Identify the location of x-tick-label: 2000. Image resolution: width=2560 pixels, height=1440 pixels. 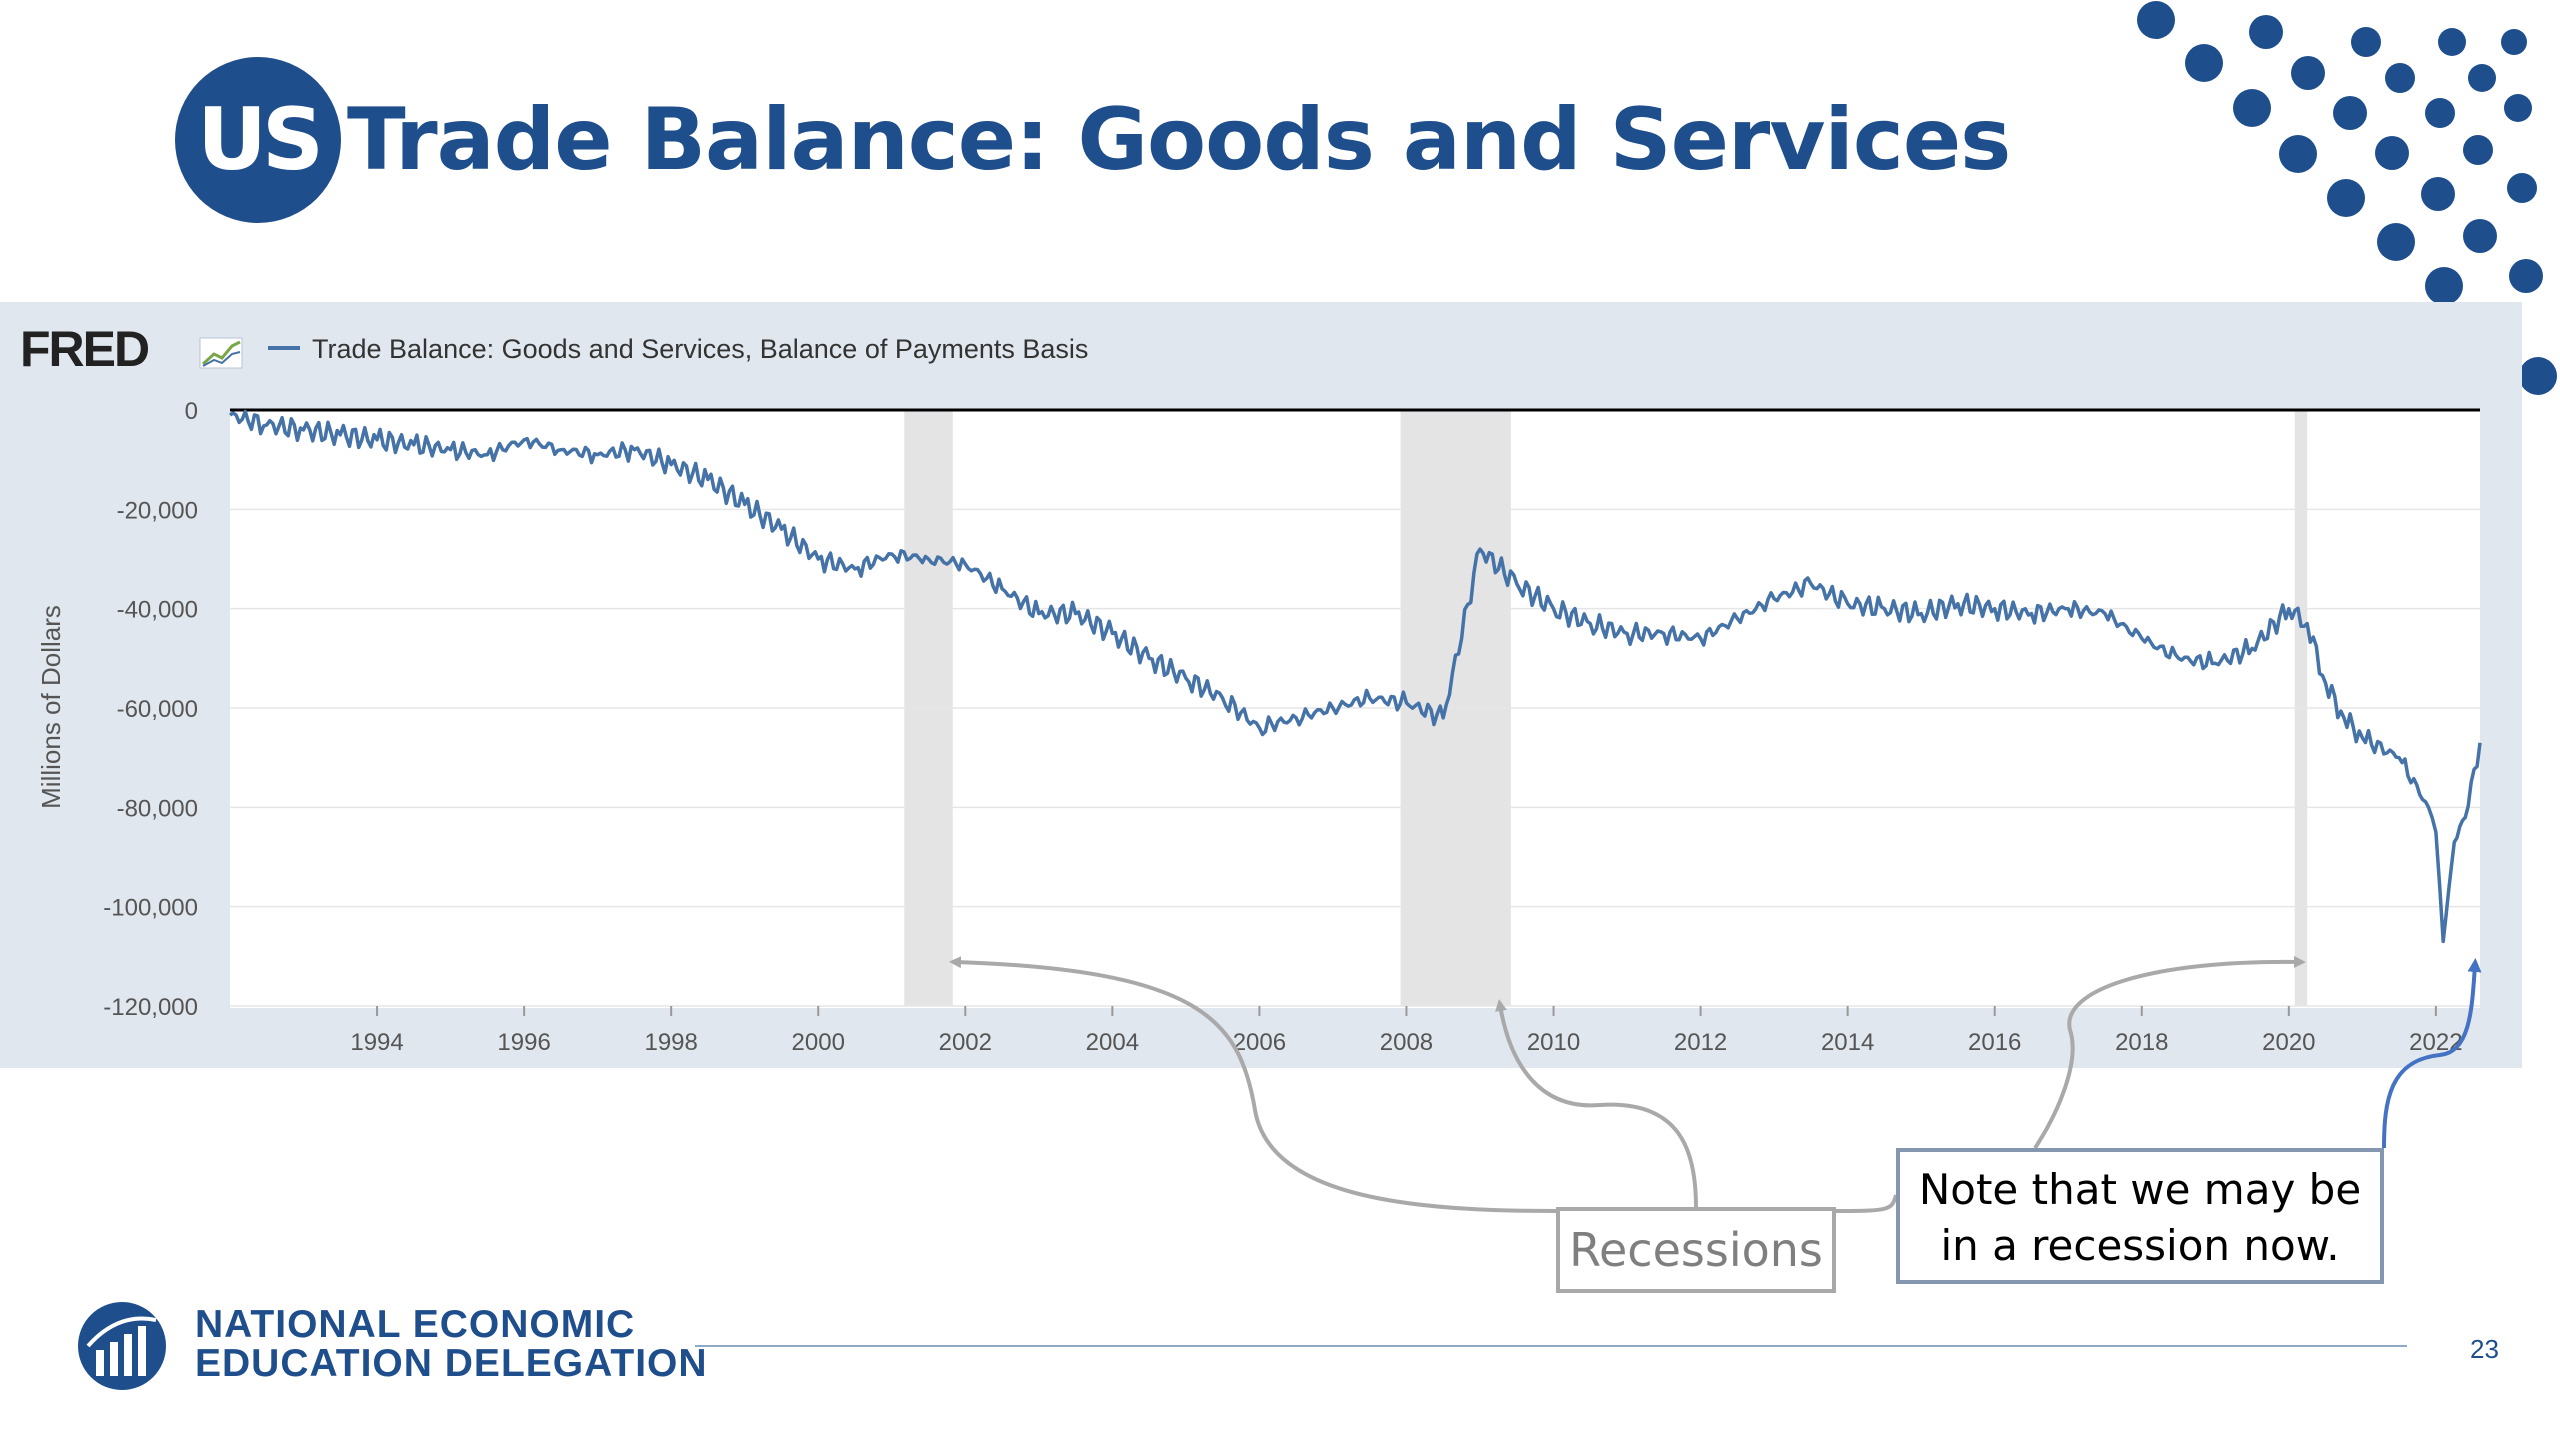
(818, 1042).